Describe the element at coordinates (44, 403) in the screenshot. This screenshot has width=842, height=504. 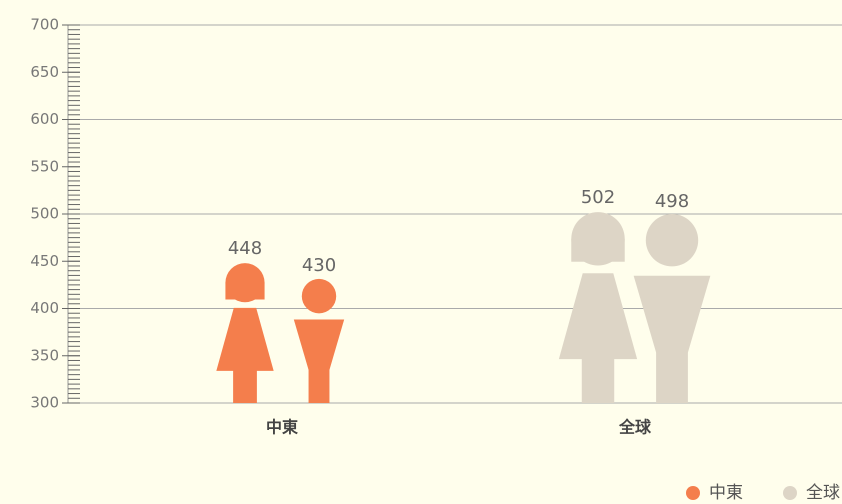
I see `y-tick-label: 300` at that location.